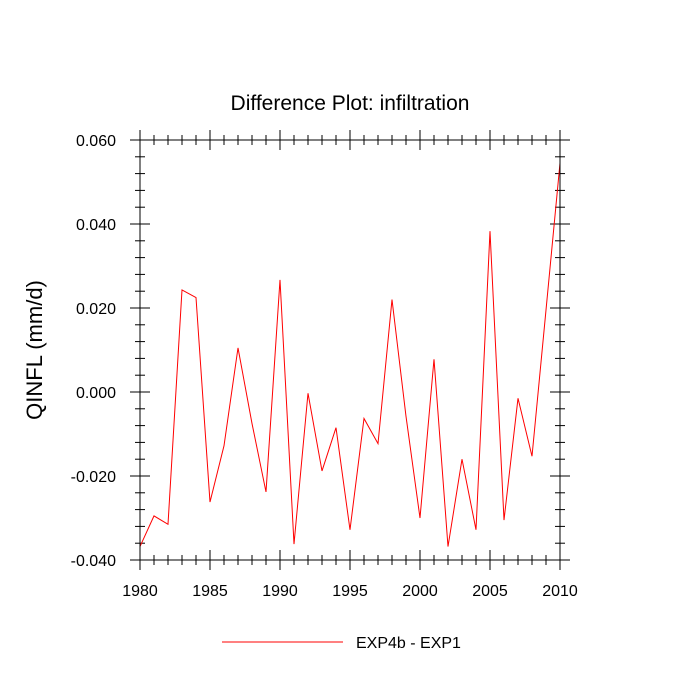  What do you see at coordinates (96, 309) in the screenshot?
I see `y-tick-label: 0.020` at bounding box center [96, 309].